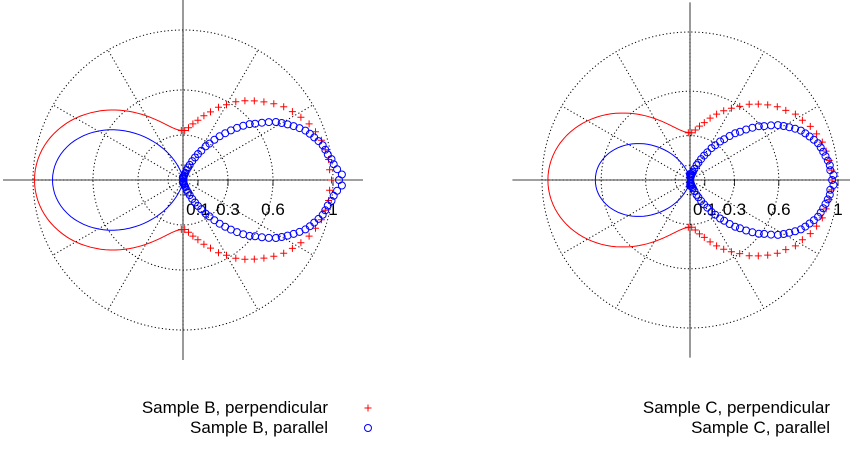 The height and width of the screenshot is (453, 850). I want to click on legend-label: Sample C, perpendicular, so click(736, 407).